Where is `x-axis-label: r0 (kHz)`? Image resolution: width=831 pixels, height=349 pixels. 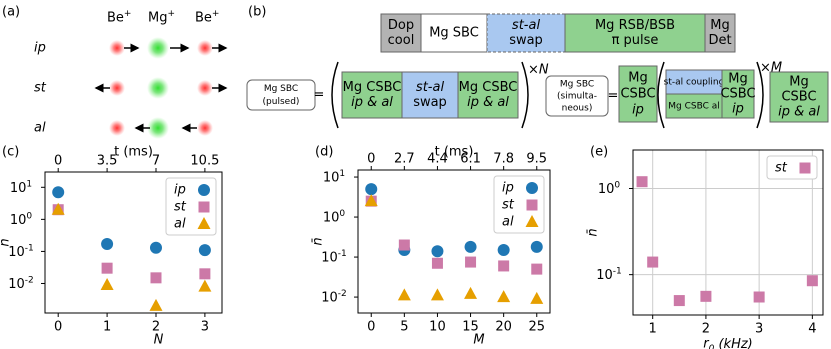
x-axis-label: r0 (kHz) is located at coordinates (728, 343).